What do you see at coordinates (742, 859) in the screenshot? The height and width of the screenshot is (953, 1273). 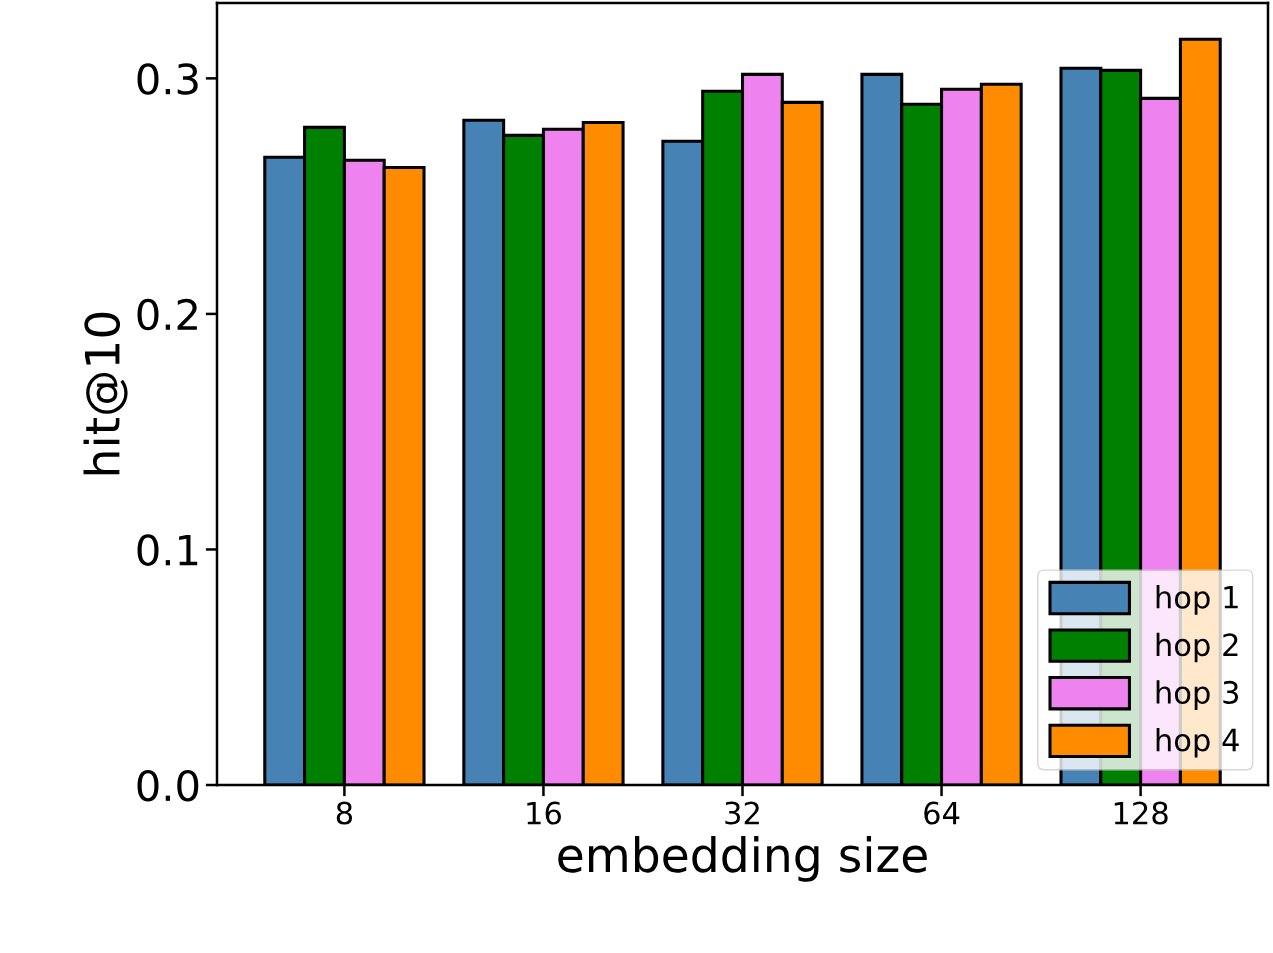 I see `x-axis-title: embedding size` at bounding box center [742, 859].